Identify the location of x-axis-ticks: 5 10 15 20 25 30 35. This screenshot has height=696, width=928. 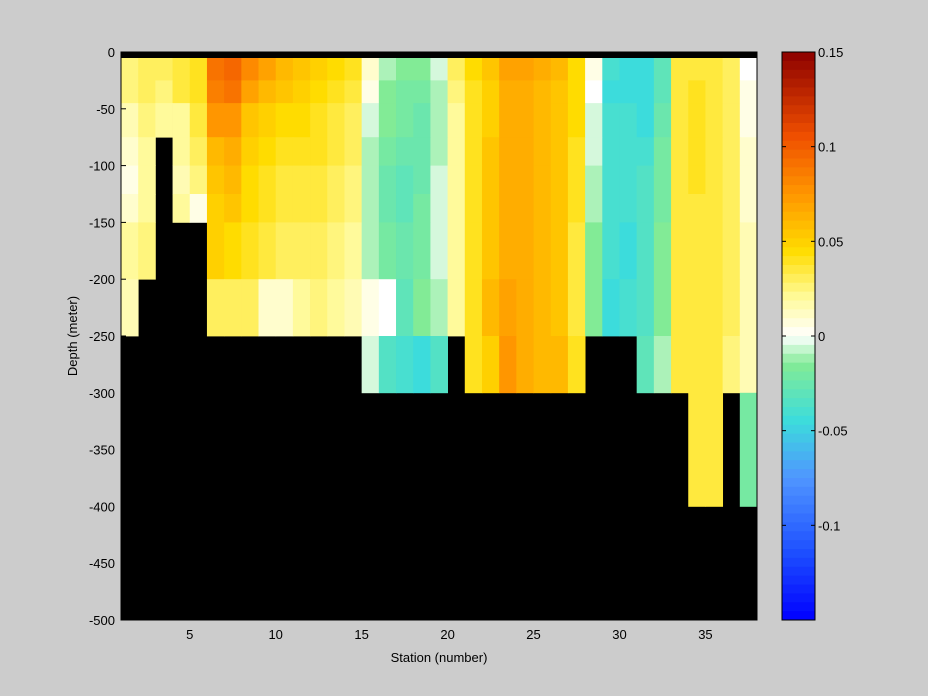
(449, 628).